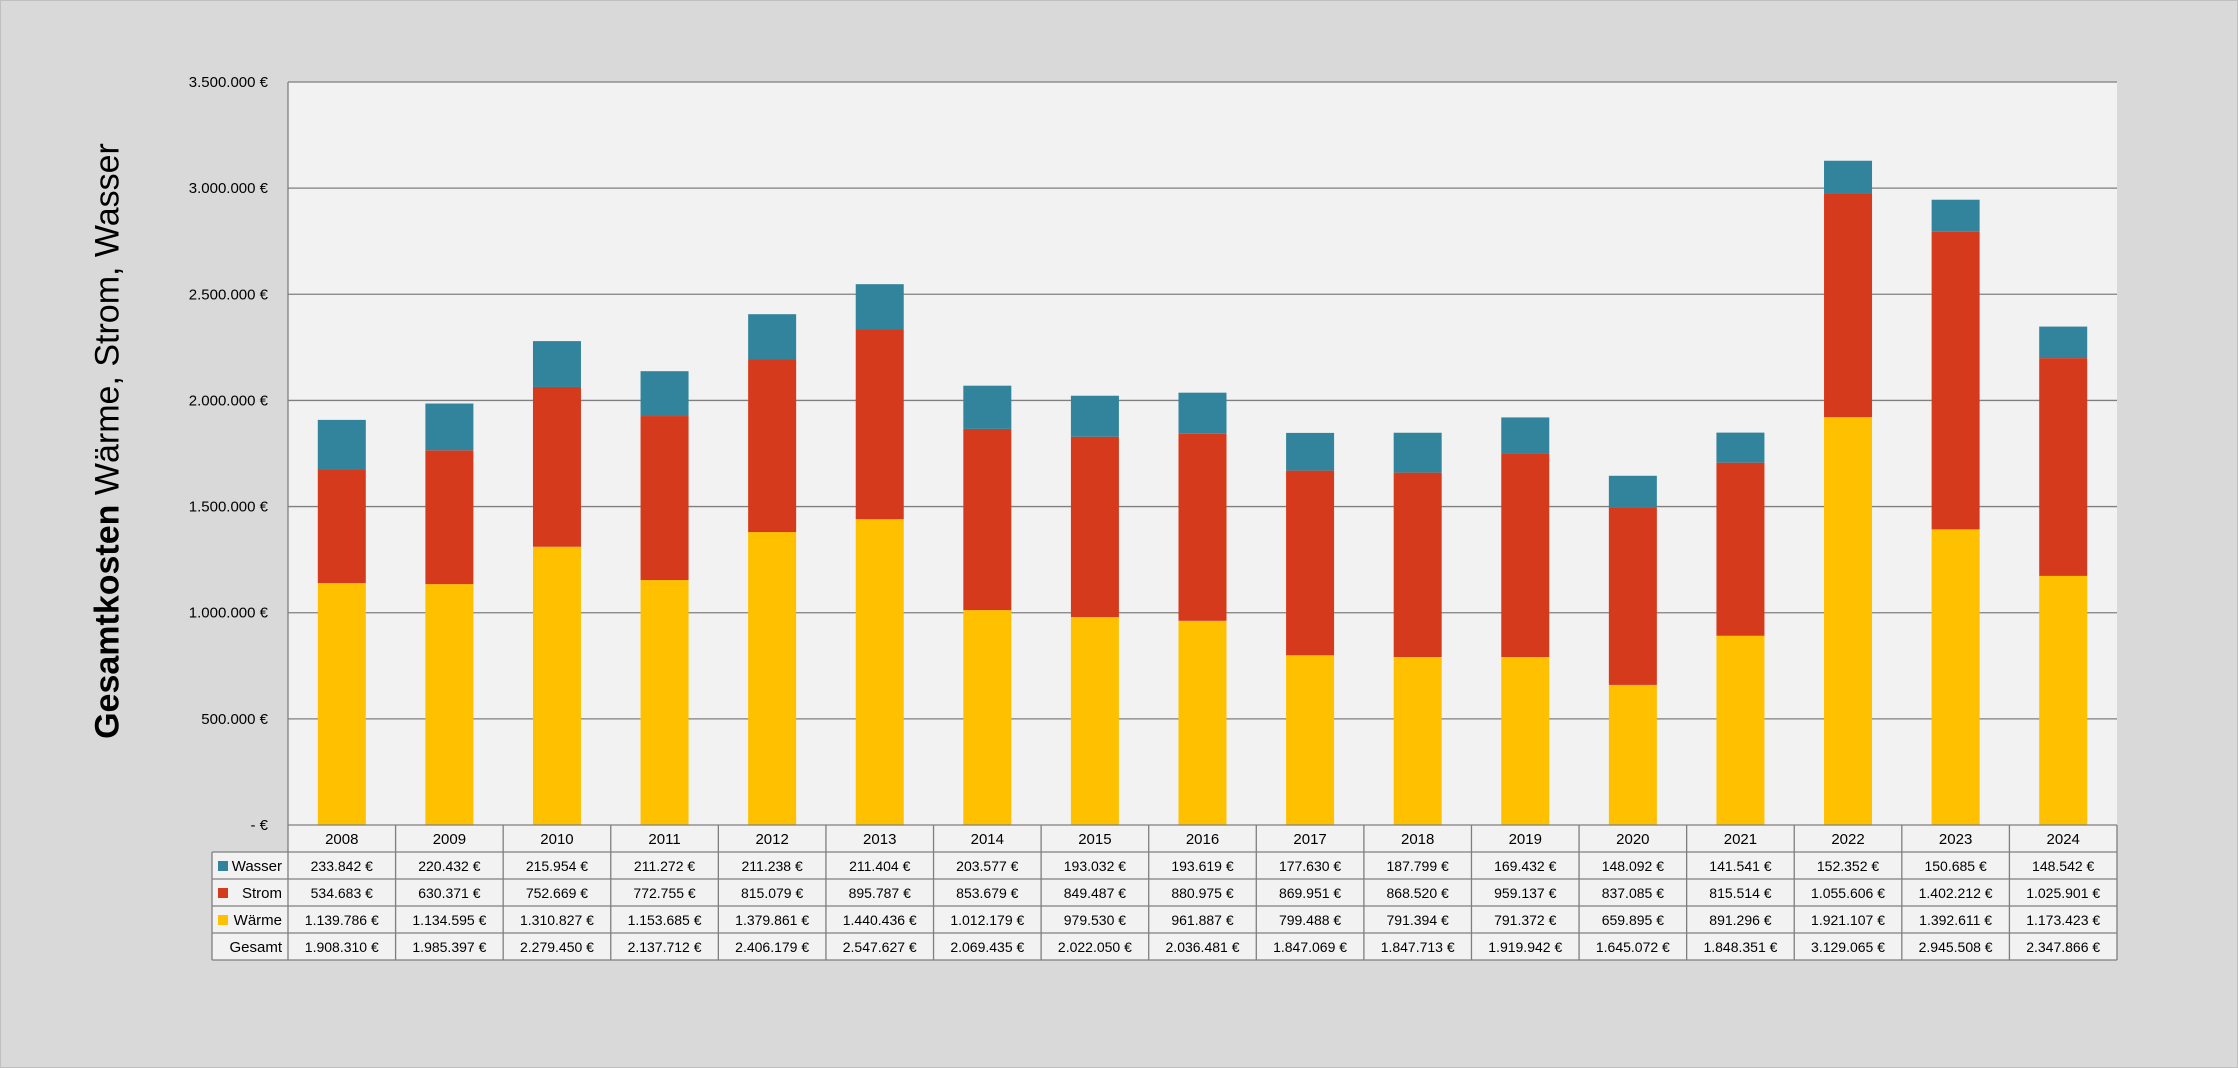  What do you see at coordinates (1740, 866) in the screenshot?
I see `data-label: 141.541 €` at bounding box center [1740, 866].